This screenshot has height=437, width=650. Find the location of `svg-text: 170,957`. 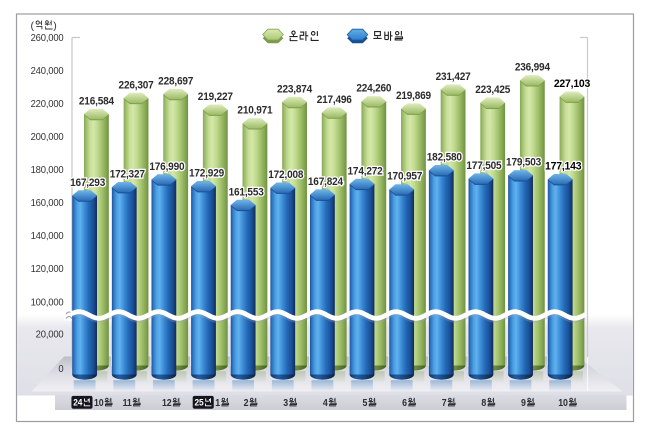

svg-text: 170,957 is located at coordinates (404, 177).